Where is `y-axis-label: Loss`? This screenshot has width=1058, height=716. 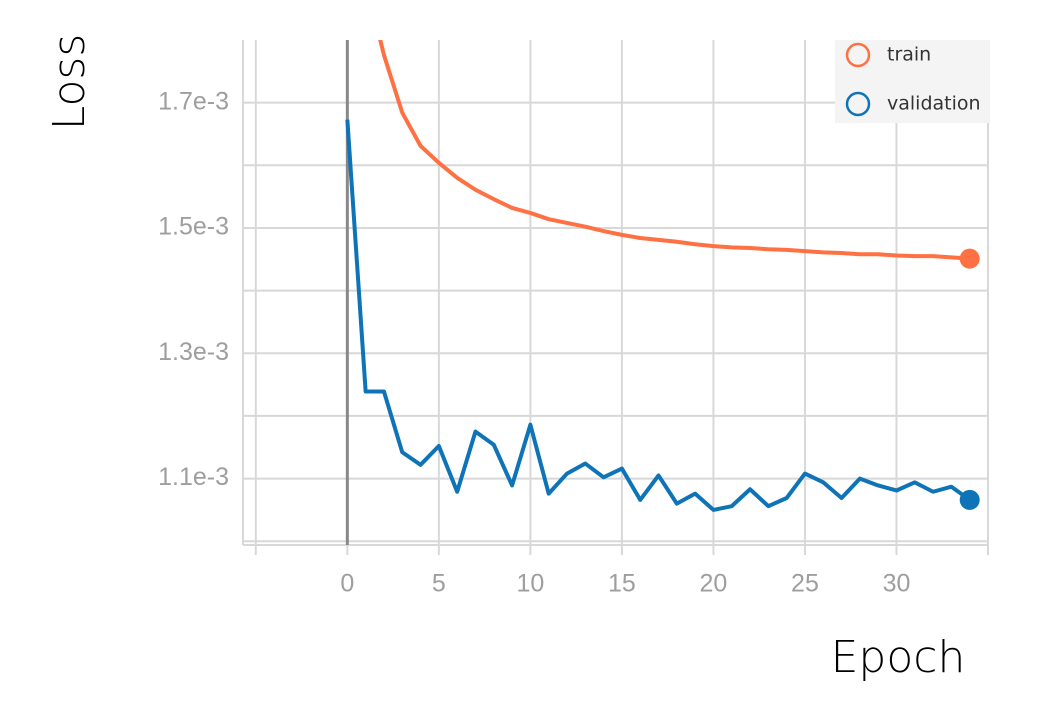 y-axis-label: Loss is located at coordinates (69, 82).